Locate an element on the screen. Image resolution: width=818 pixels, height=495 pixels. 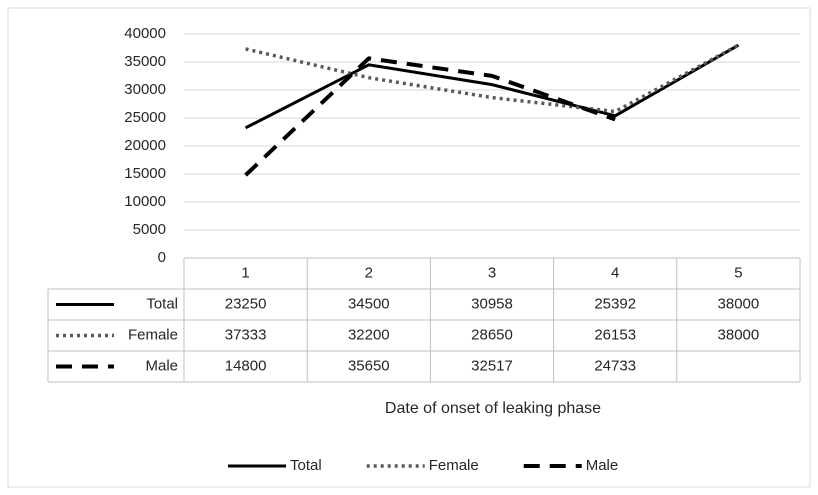
legend-label: Total is located at coordinates (306, 465).